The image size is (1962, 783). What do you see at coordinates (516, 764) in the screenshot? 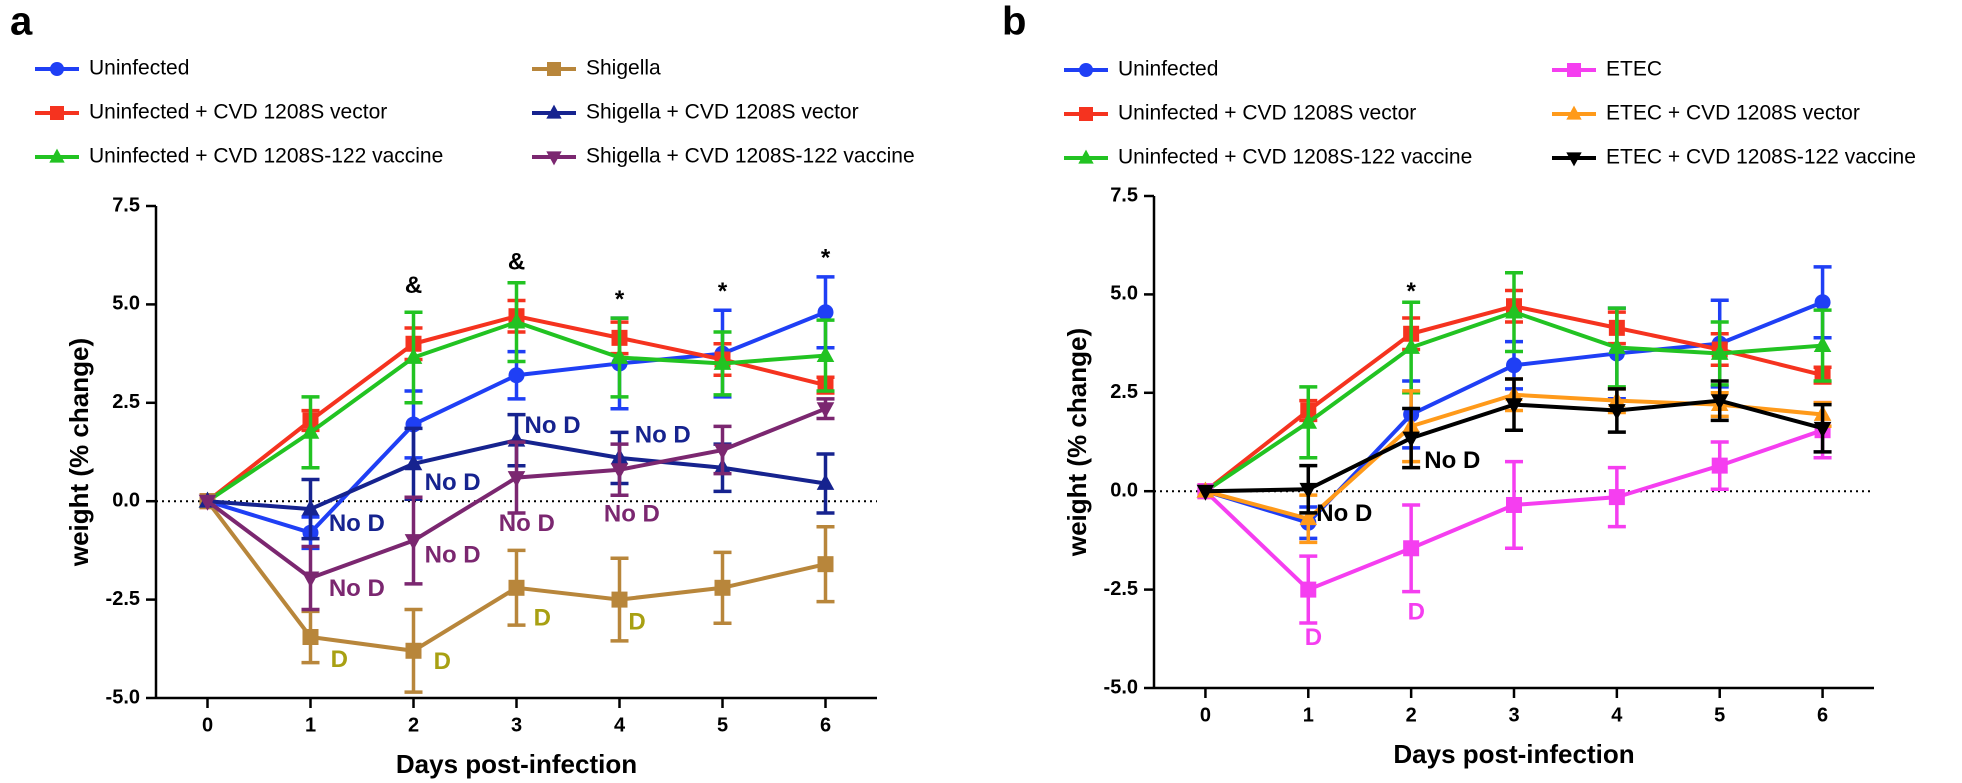
I see `x-axis-label: Days post-infection` at bounding box center [516, 764].